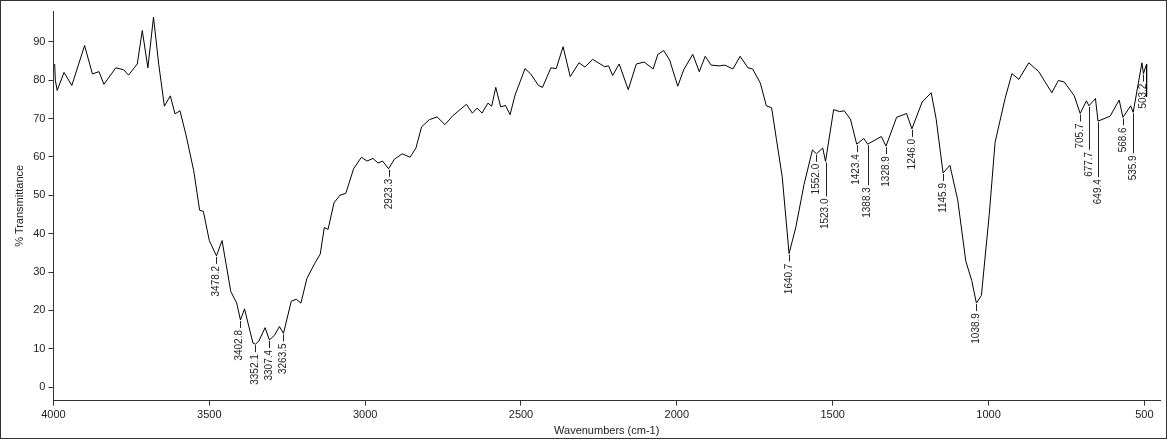 This screenshot has width=1167, height=439. Describe the element at coordinates (1080, 136) in the screenshot. I see `annotation: 705.7` at that location.